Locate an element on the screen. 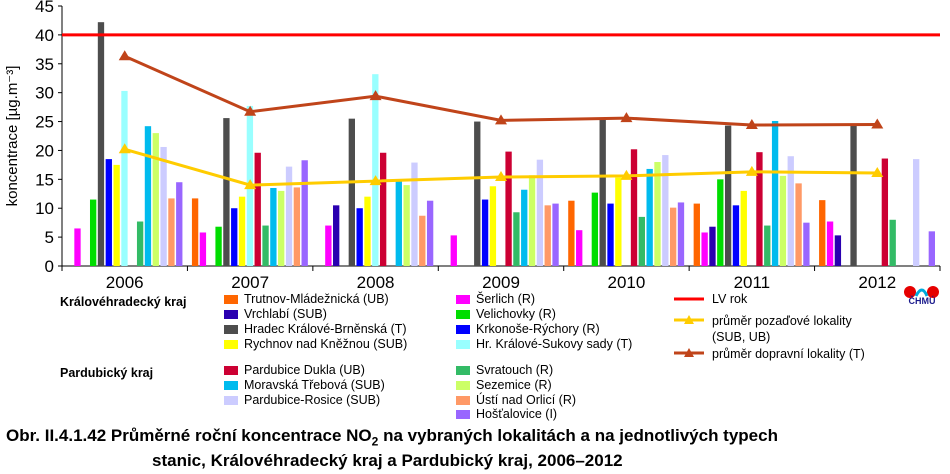 The width and height of the screenshot is (950, 474). legend-item: Hradec Králové-Brněnská (T) is located at coordinates (315, 329).